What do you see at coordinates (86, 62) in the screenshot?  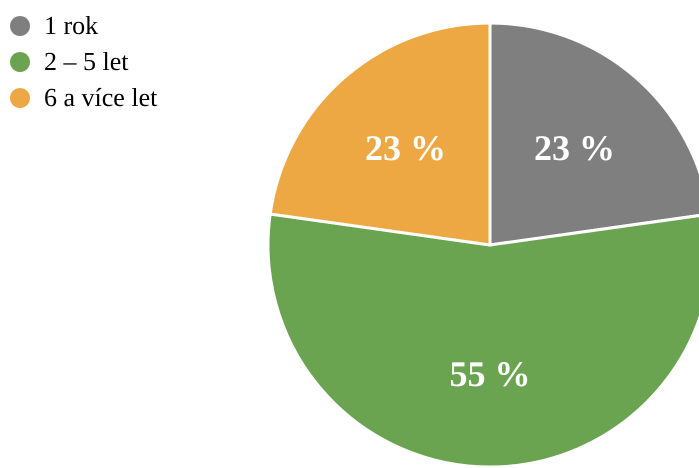 I see `legend-label: 2 – 5 let` at bounding box center [86, 62].